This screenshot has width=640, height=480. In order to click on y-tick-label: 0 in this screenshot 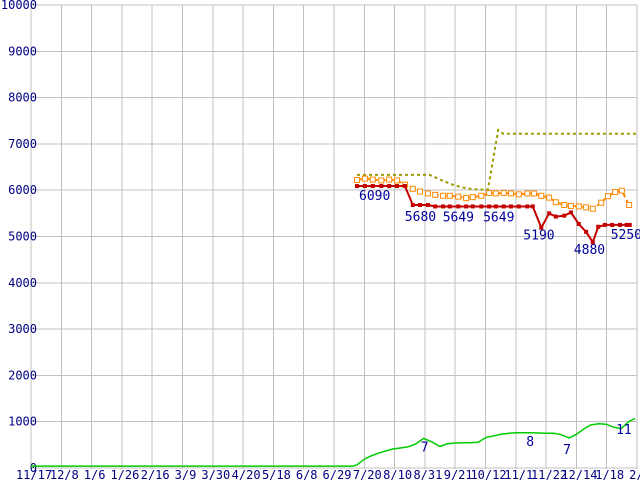, I will do `click(33, 468)`.